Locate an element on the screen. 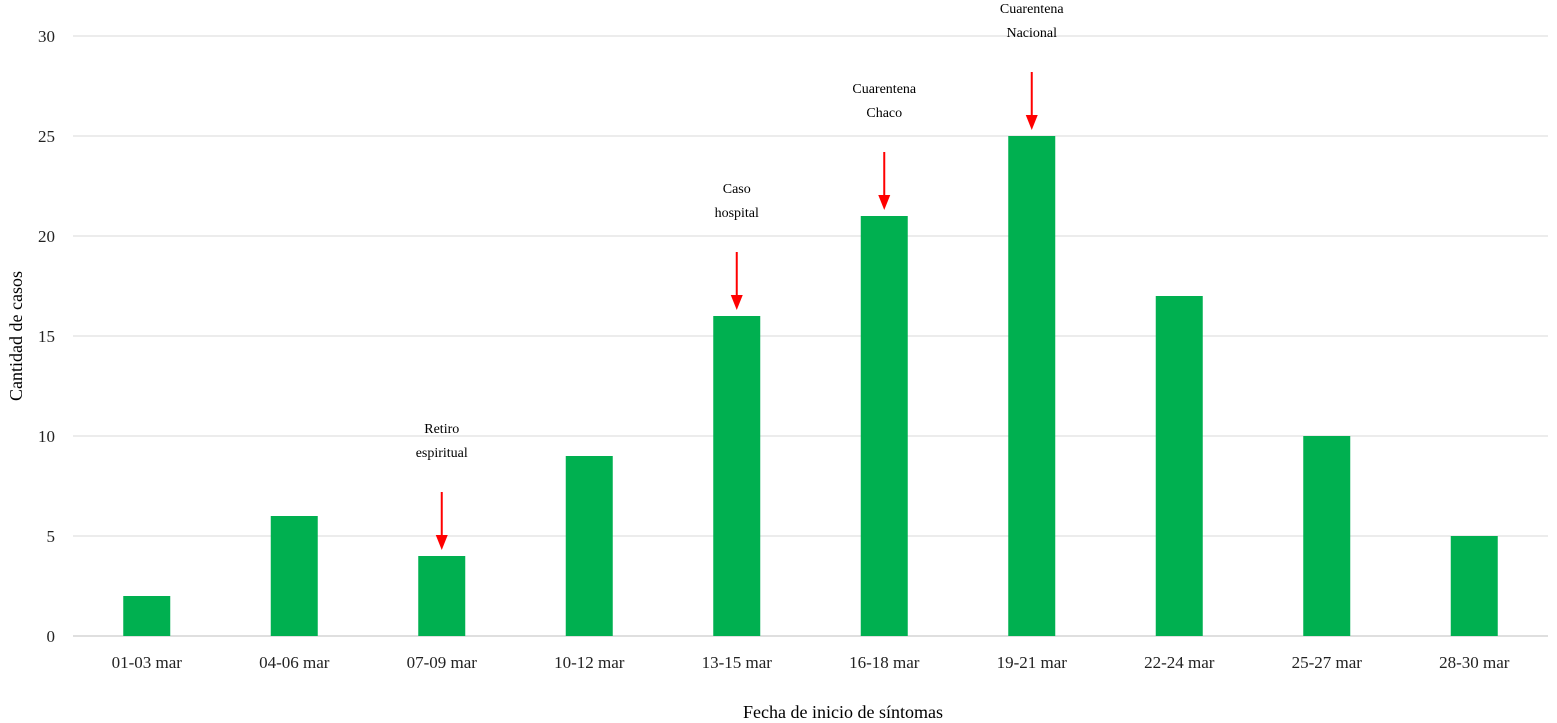 The height and width of the screenshot is (723, 1557). y-tick-label: 30 is located at coordinates (46, 36).